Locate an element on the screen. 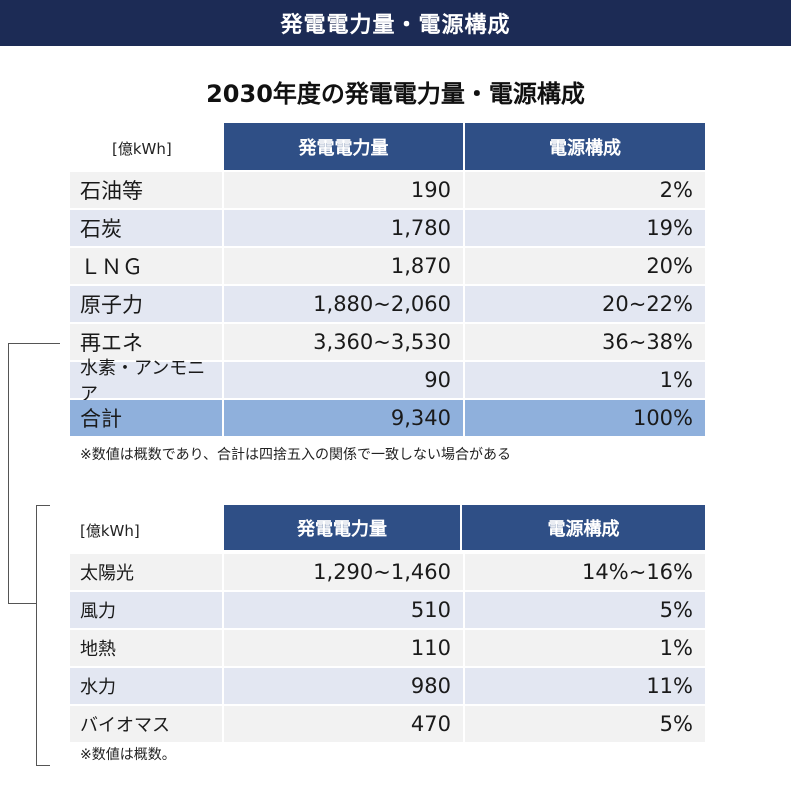 The width and height of the screenshot is (791, 800). table-row: 再エネ 3,360~3,530 36~38% is located at coordinates (387, 342).